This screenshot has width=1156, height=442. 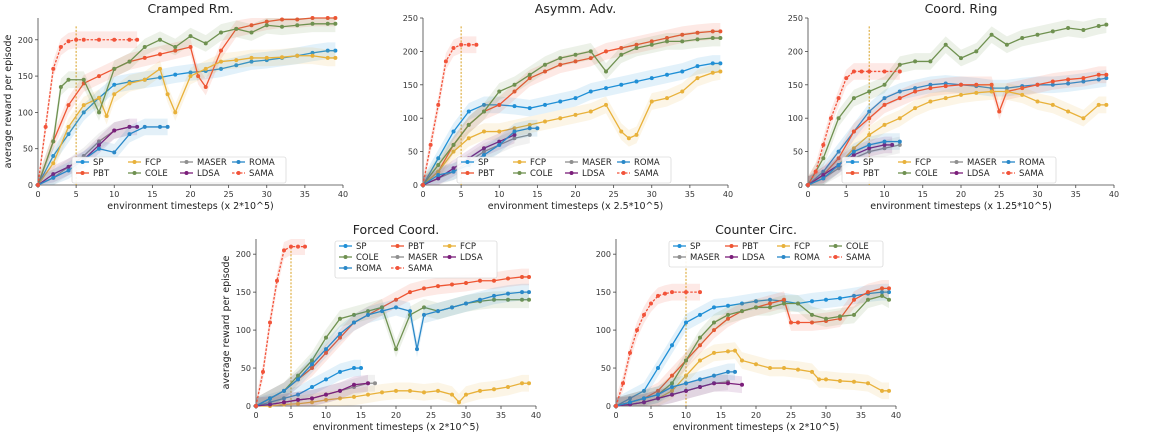 What do you see at coordinates (529, 163) in the screenshot?
I see `legend-item-fcp: FCP` at bounding box center [529, 163].